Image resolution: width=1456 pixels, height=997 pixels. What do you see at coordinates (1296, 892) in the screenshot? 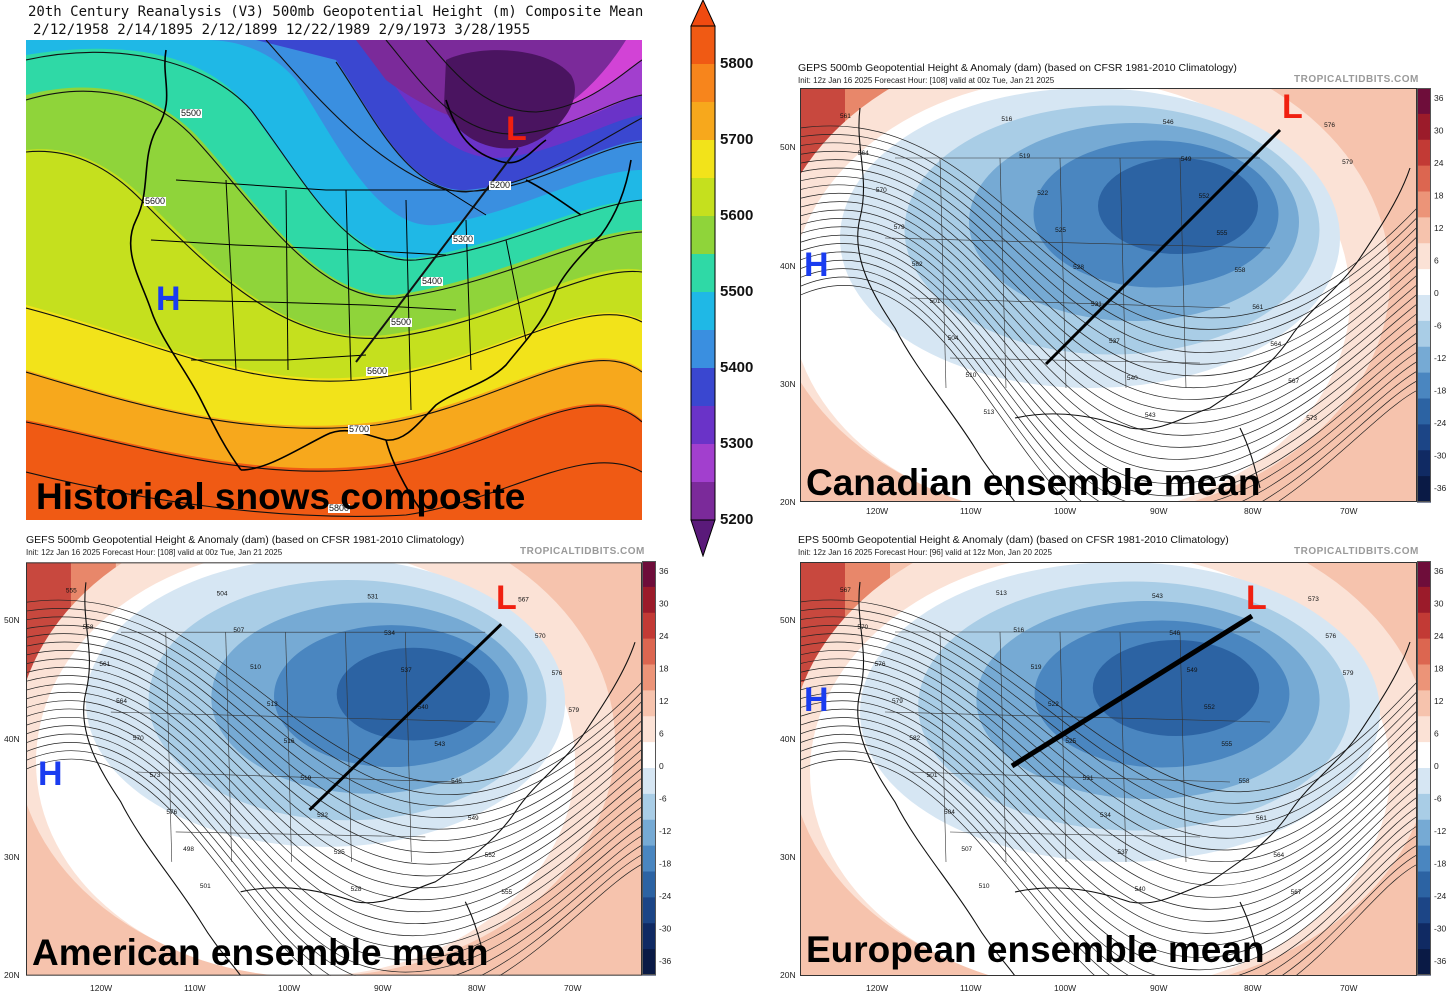
I see `contour-value-label: 567` at bounding box center [1296, 892].